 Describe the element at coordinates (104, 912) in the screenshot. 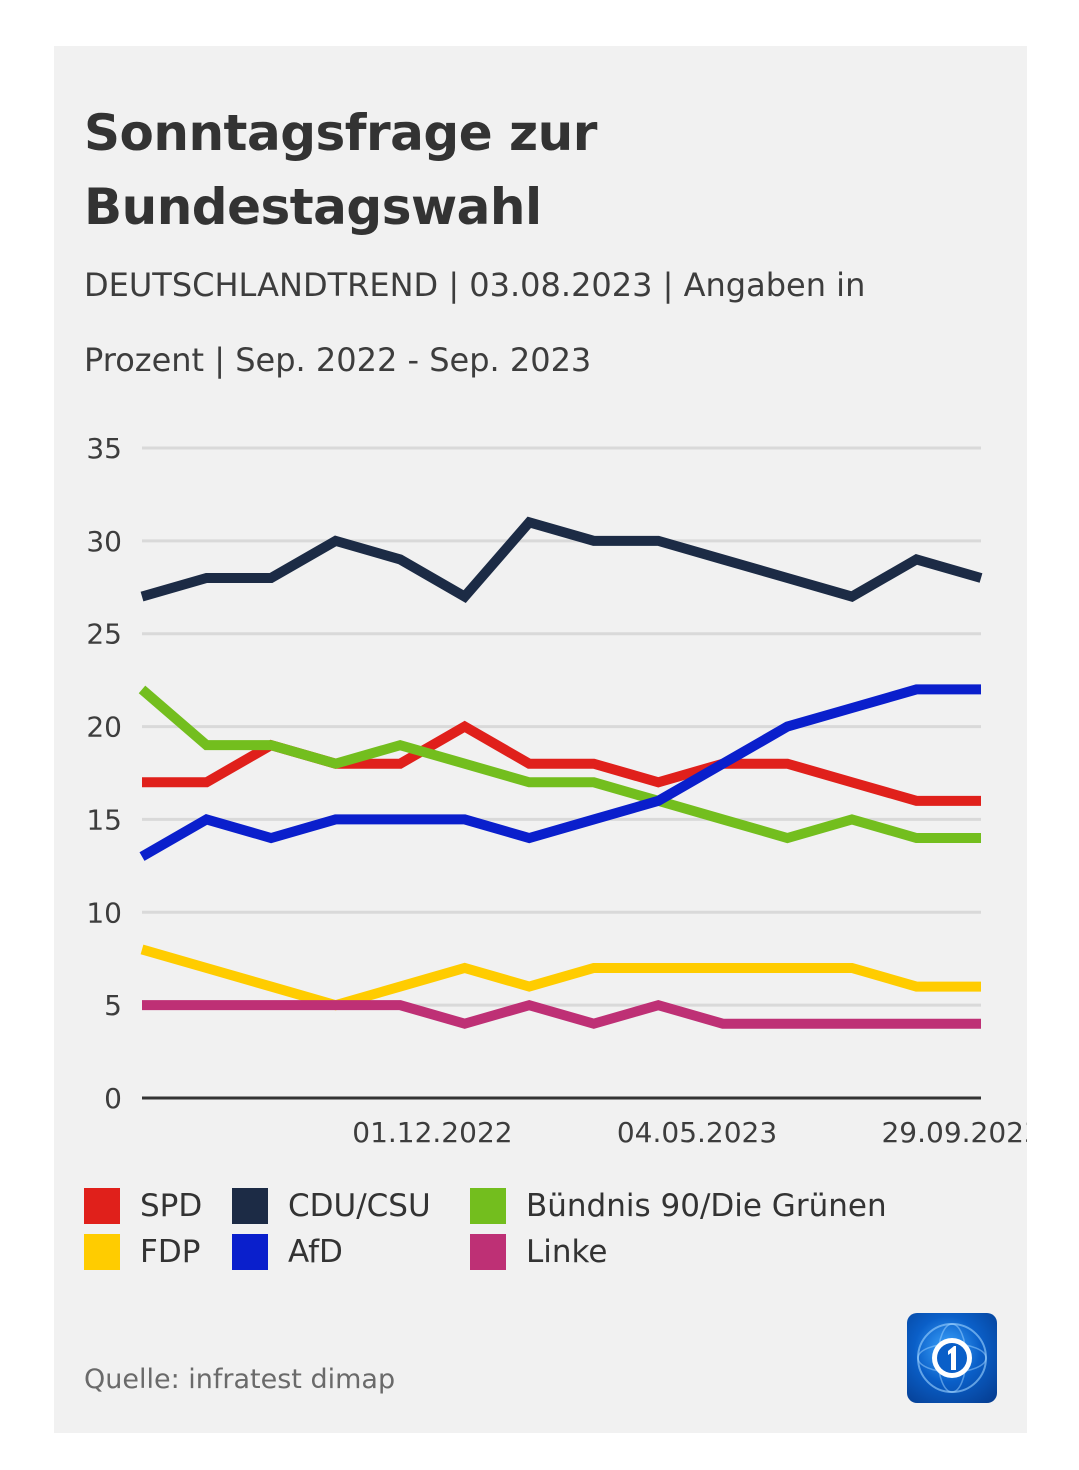

I see `y-tick-label: 10` at that location.